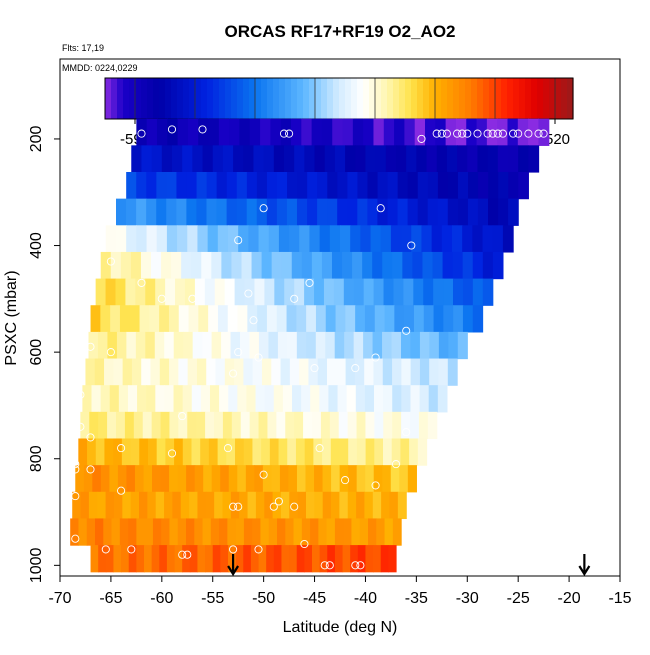  What do you see at coordinates (365, 598) in the screenshot?
I see `x-tick-label: -40` at bounding box center [365, 598].